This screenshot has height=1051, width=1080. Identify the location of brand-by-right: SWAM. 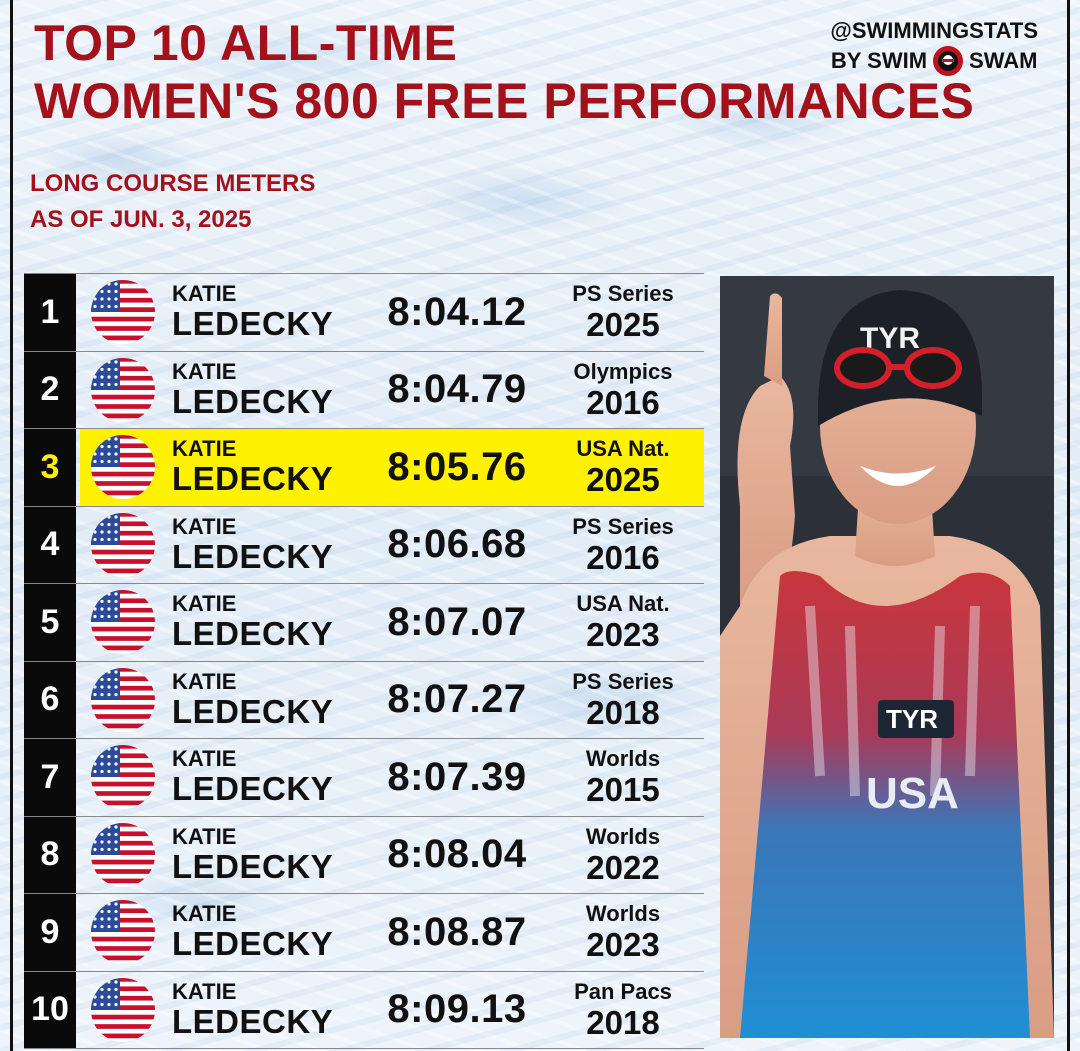
(1003, 60).